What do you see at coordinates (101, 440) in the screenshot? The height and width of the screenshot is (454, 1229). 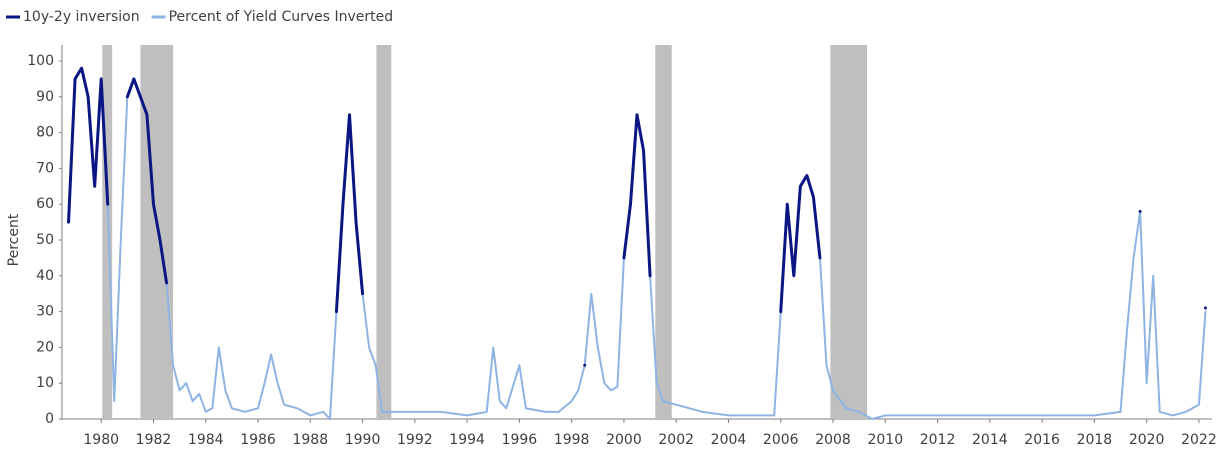 I see `x-tick-label: 1980` at bounding box center [101, 440].